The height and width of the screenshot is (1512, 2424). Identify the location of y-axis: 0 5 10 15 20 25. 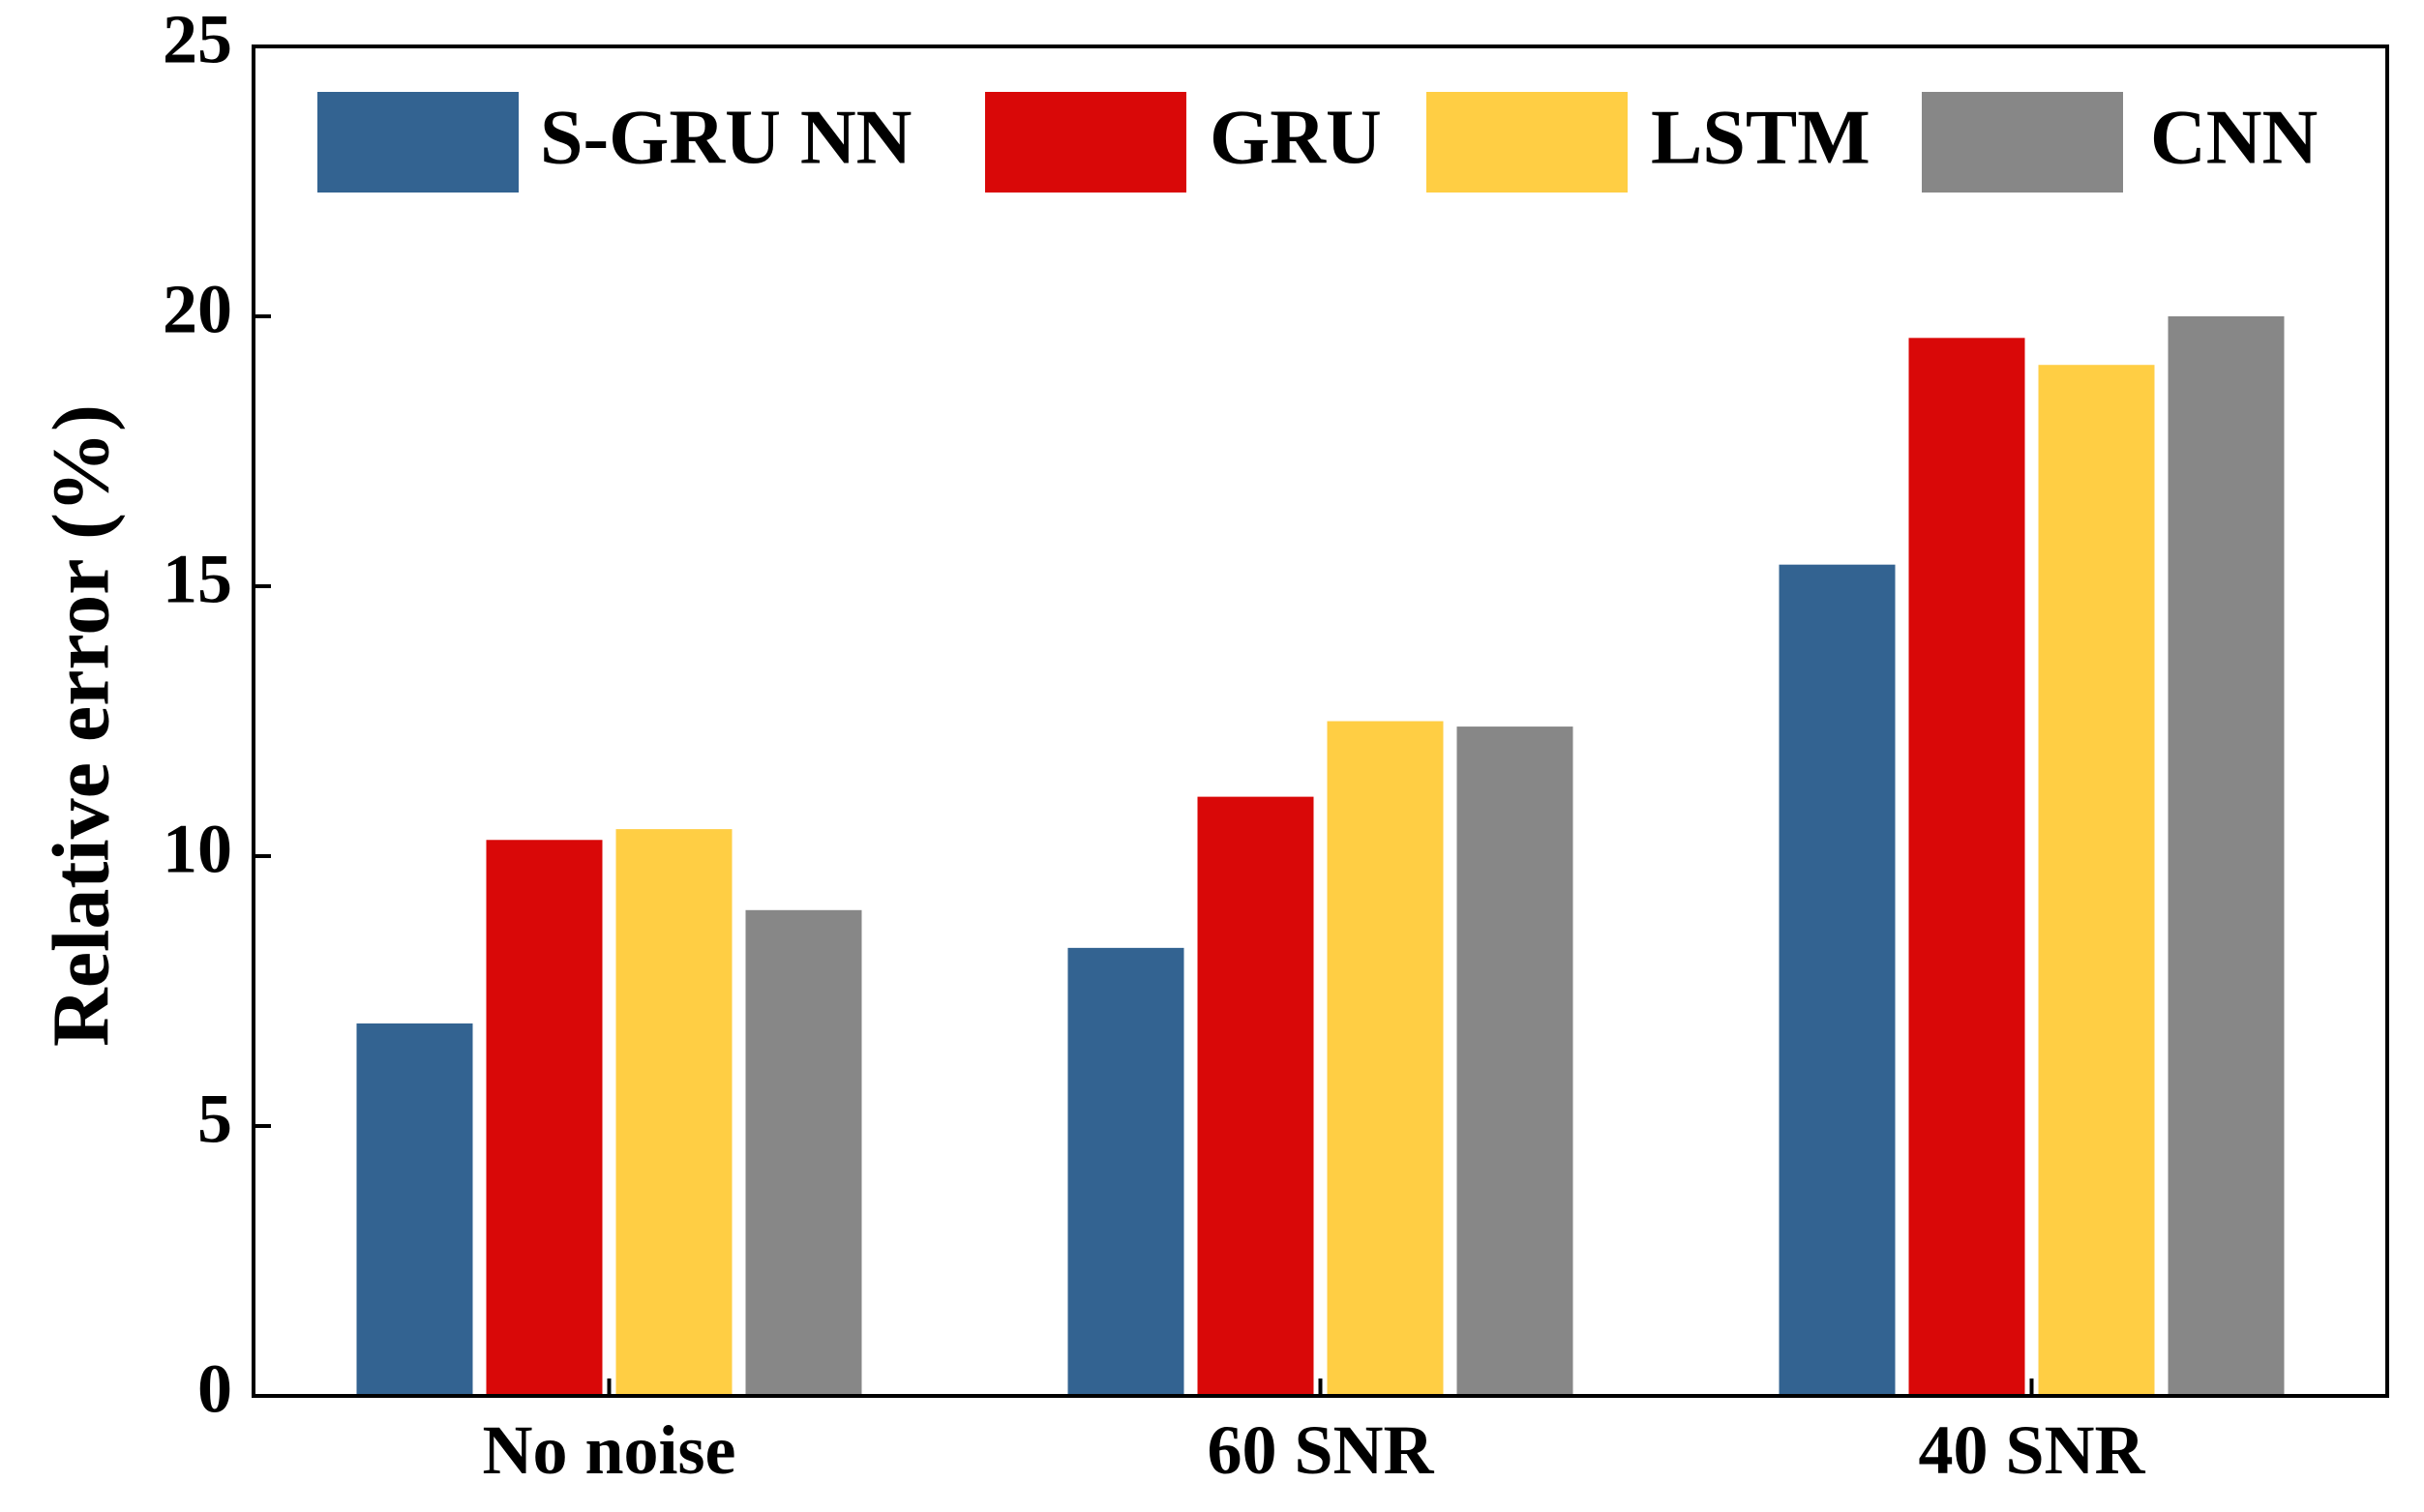
(217, 714).